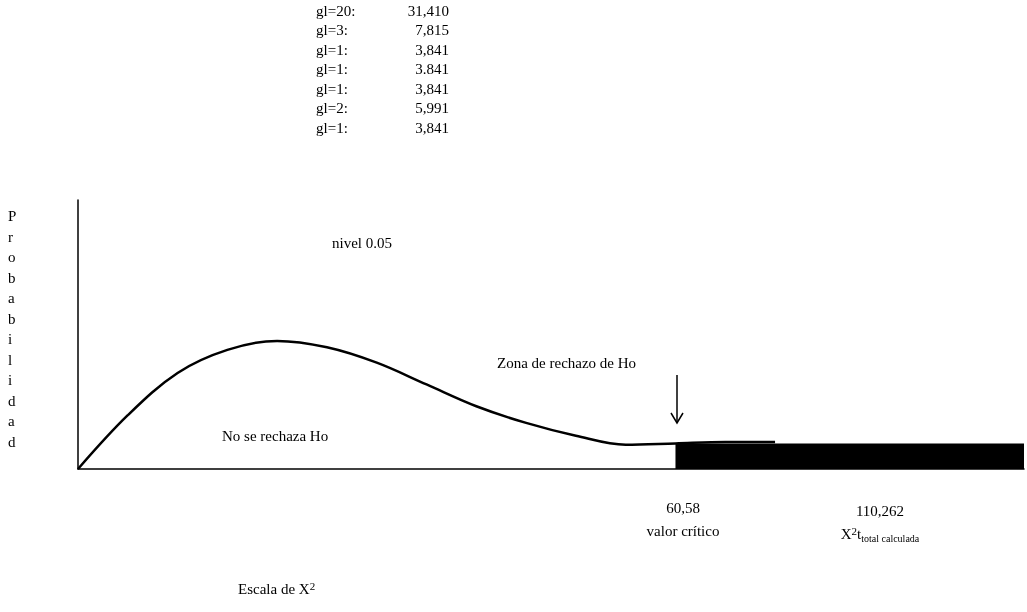  I want to click on text: gl=3: 7,815, so click(382, 30).